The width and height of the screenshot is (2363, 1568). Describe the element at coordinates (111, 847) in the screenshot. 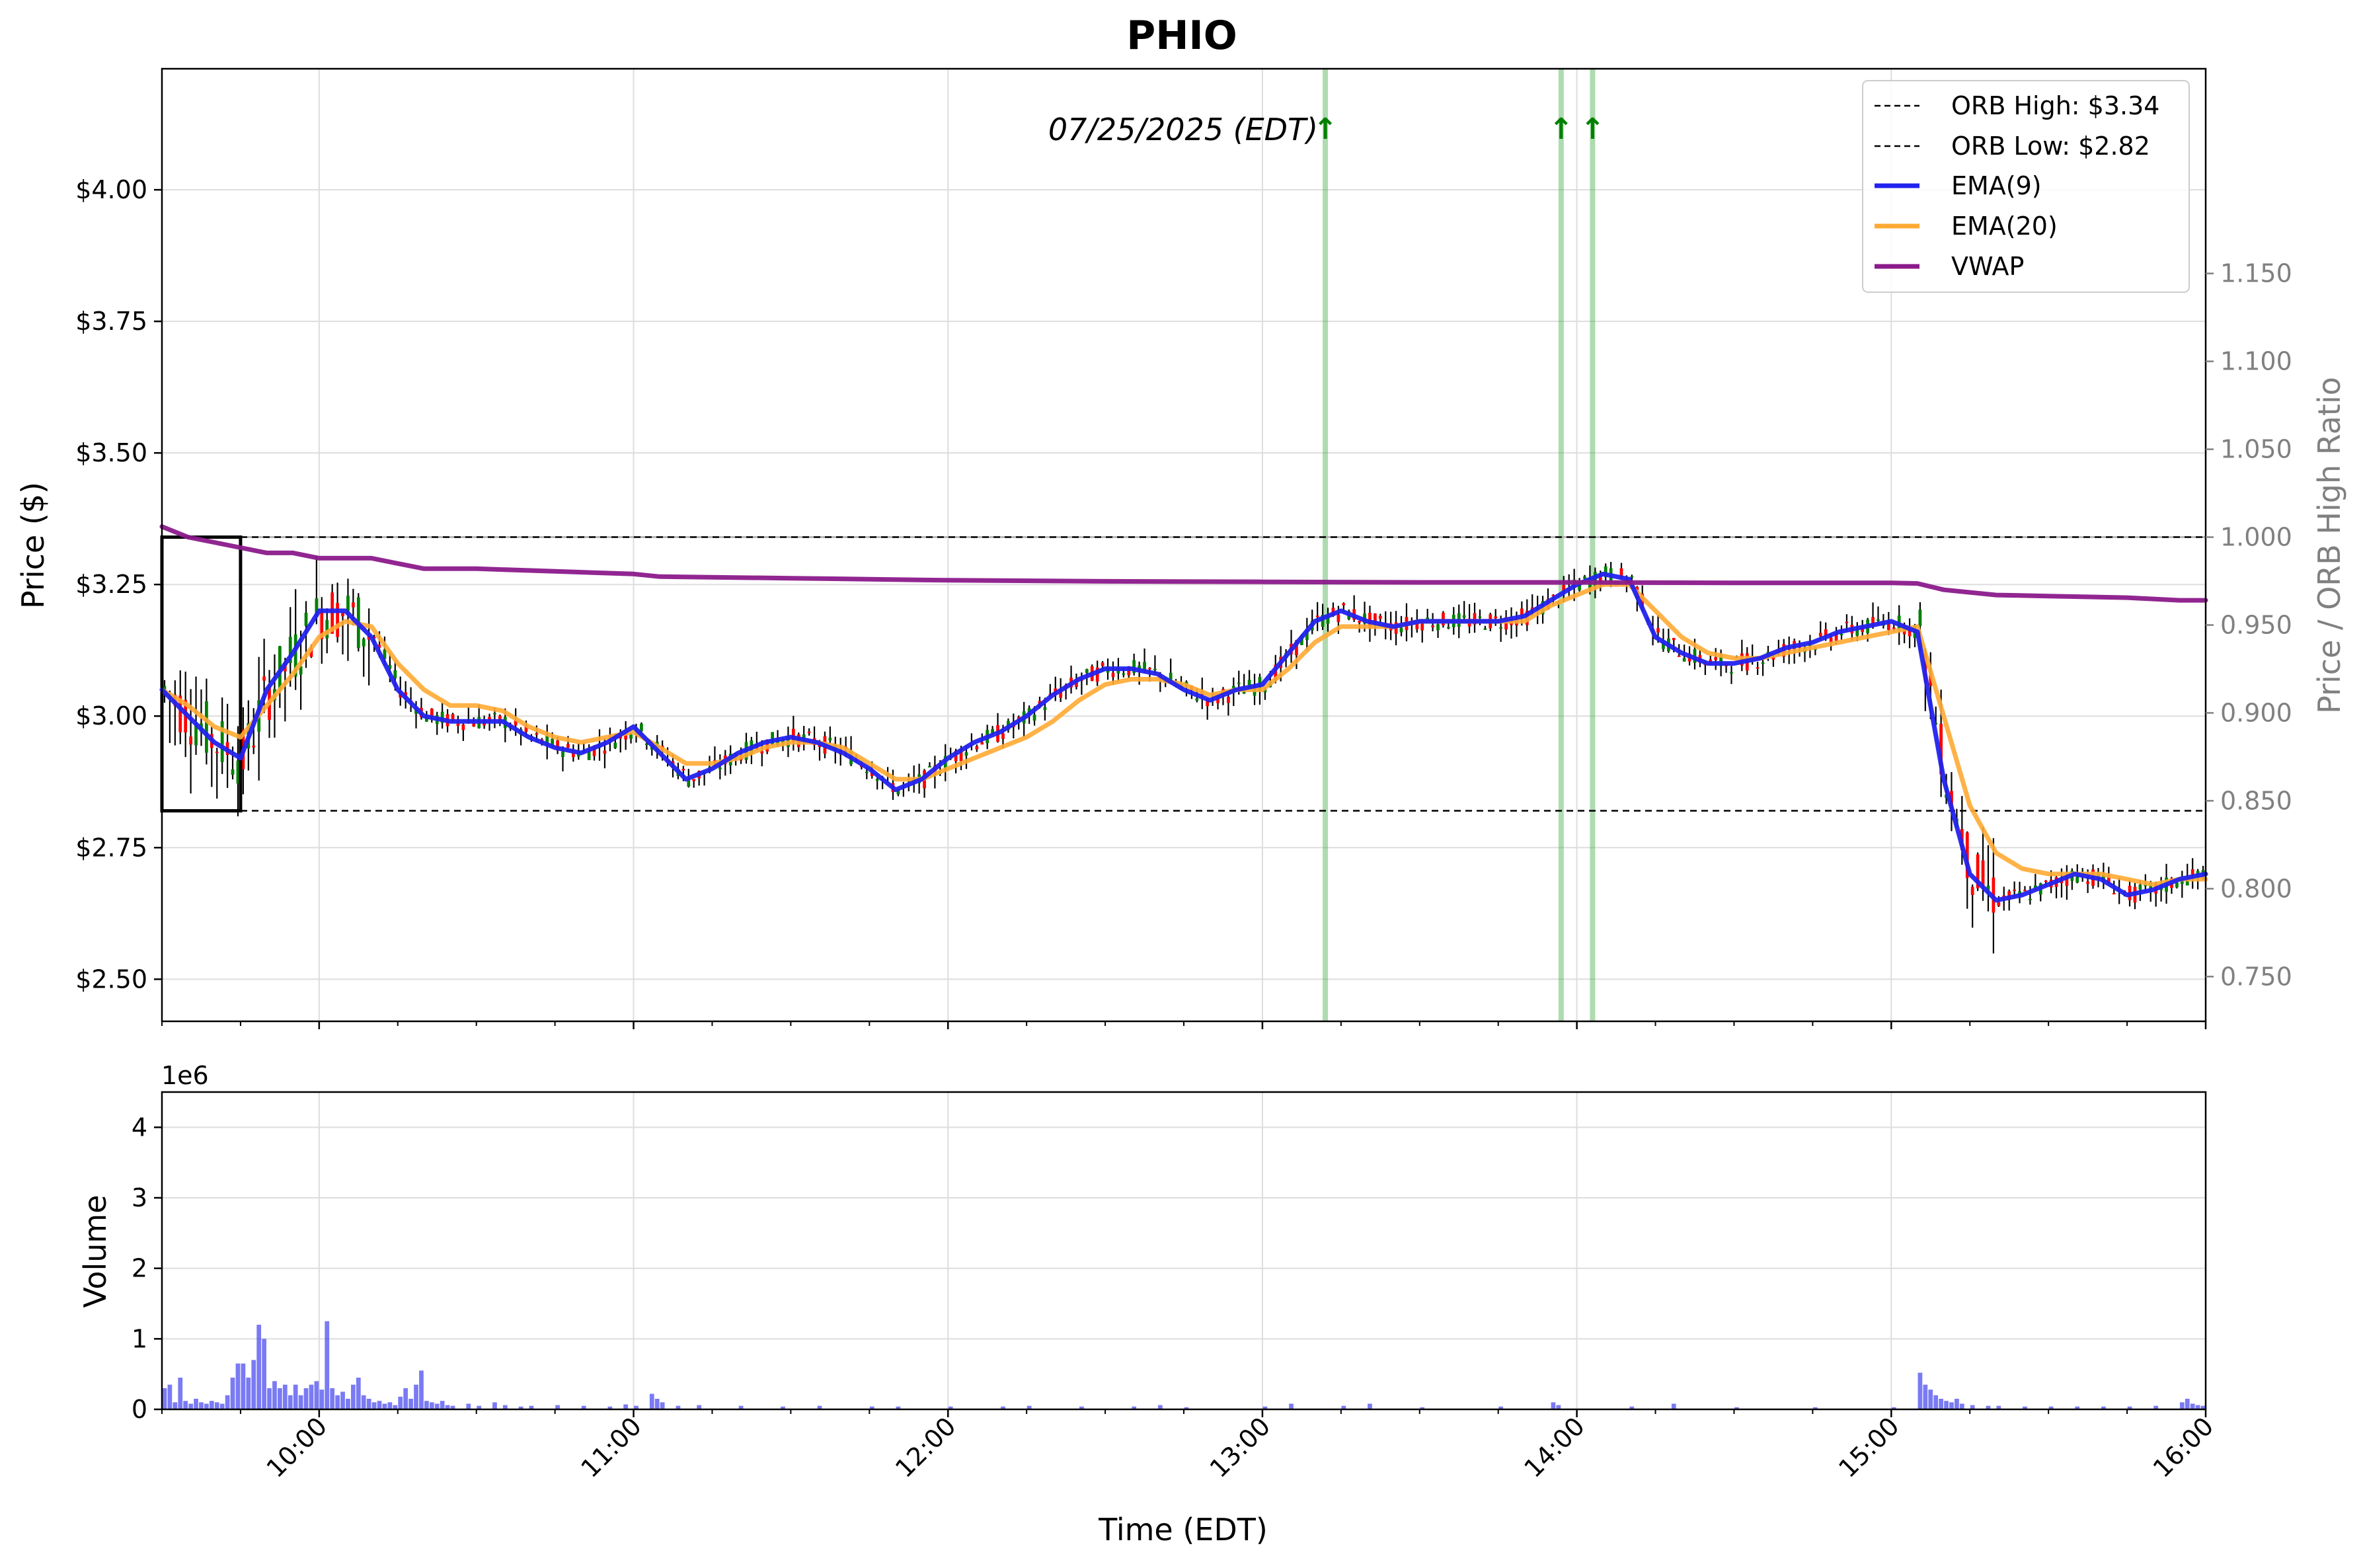

I see `price-y-tick-label: $2.75` at that location.